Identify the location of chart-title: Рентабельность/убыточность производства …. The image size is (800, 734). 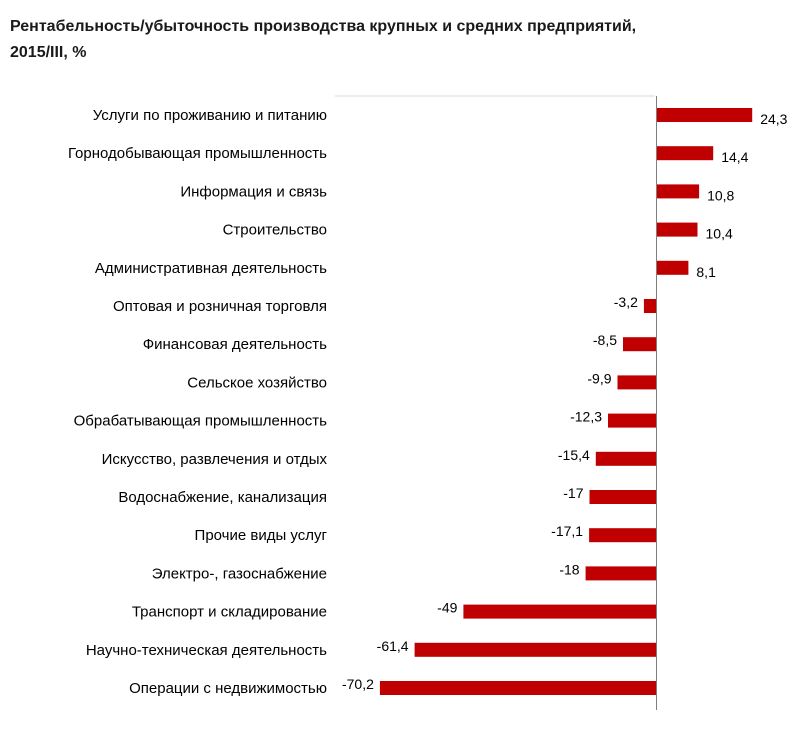
(323, 39).